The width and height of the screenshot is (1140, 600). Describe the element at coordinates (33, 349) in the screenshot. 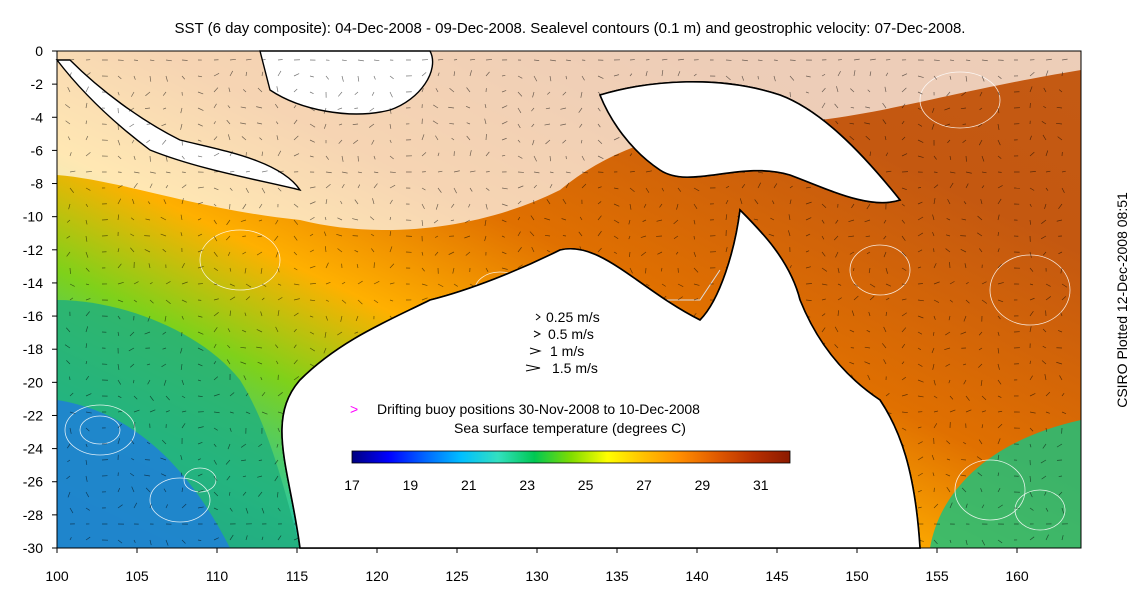

I see `y-tick-label: -18` at that location.